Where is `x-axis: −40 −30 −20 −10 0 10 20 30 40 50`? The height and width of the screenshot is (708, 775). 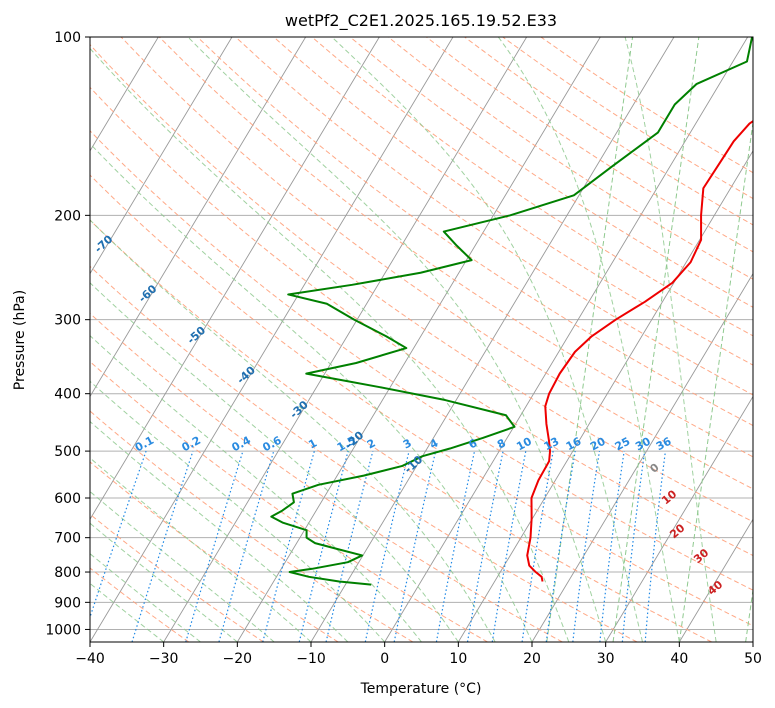 x-axis: −40 −30 −20 −10 0 10 20 30 40 50 is located at coordinates (418, 654).